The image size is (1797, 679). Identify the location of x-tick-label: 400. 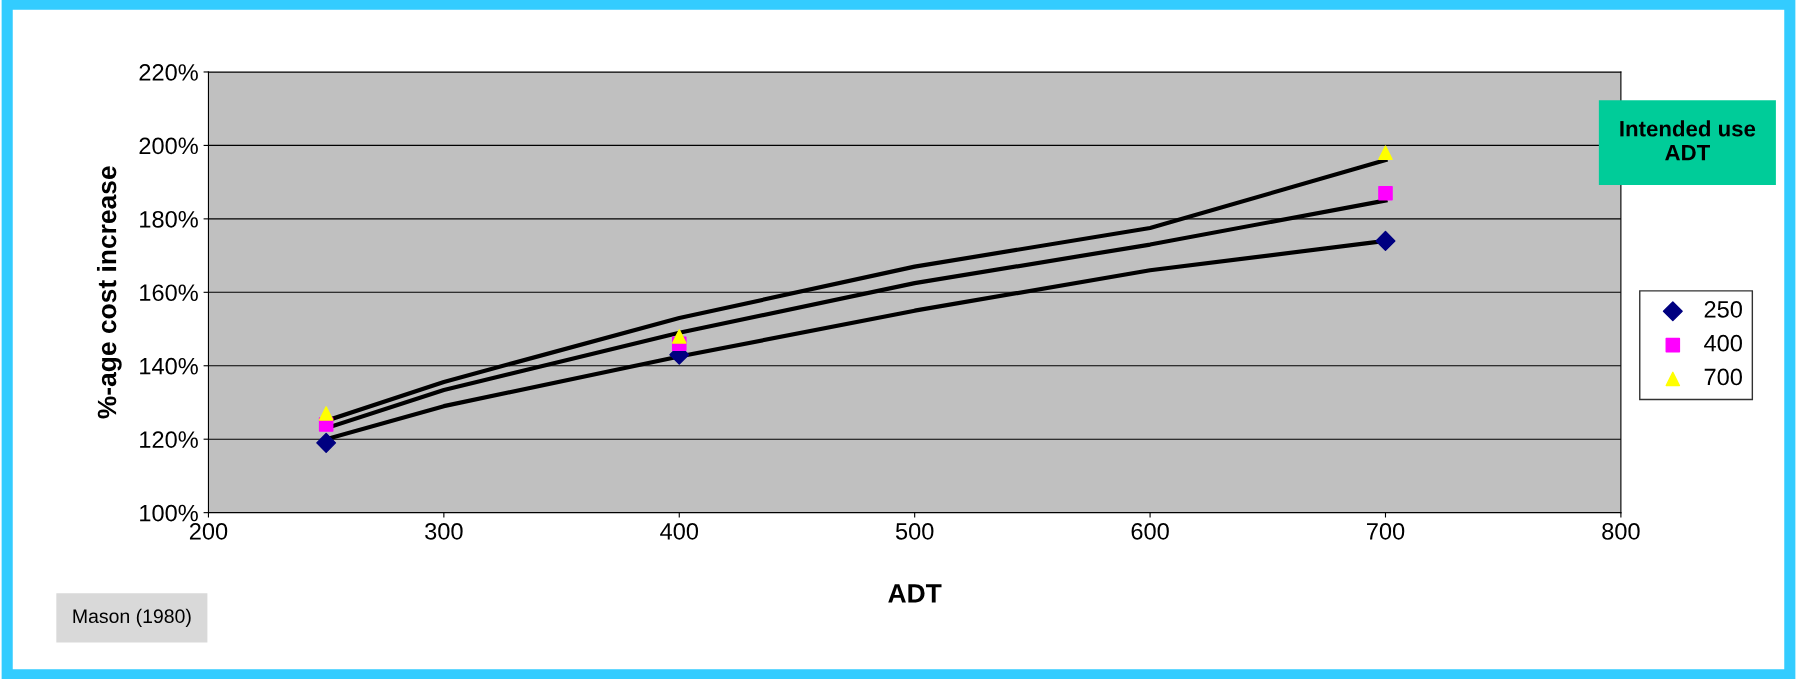
(679, 531).